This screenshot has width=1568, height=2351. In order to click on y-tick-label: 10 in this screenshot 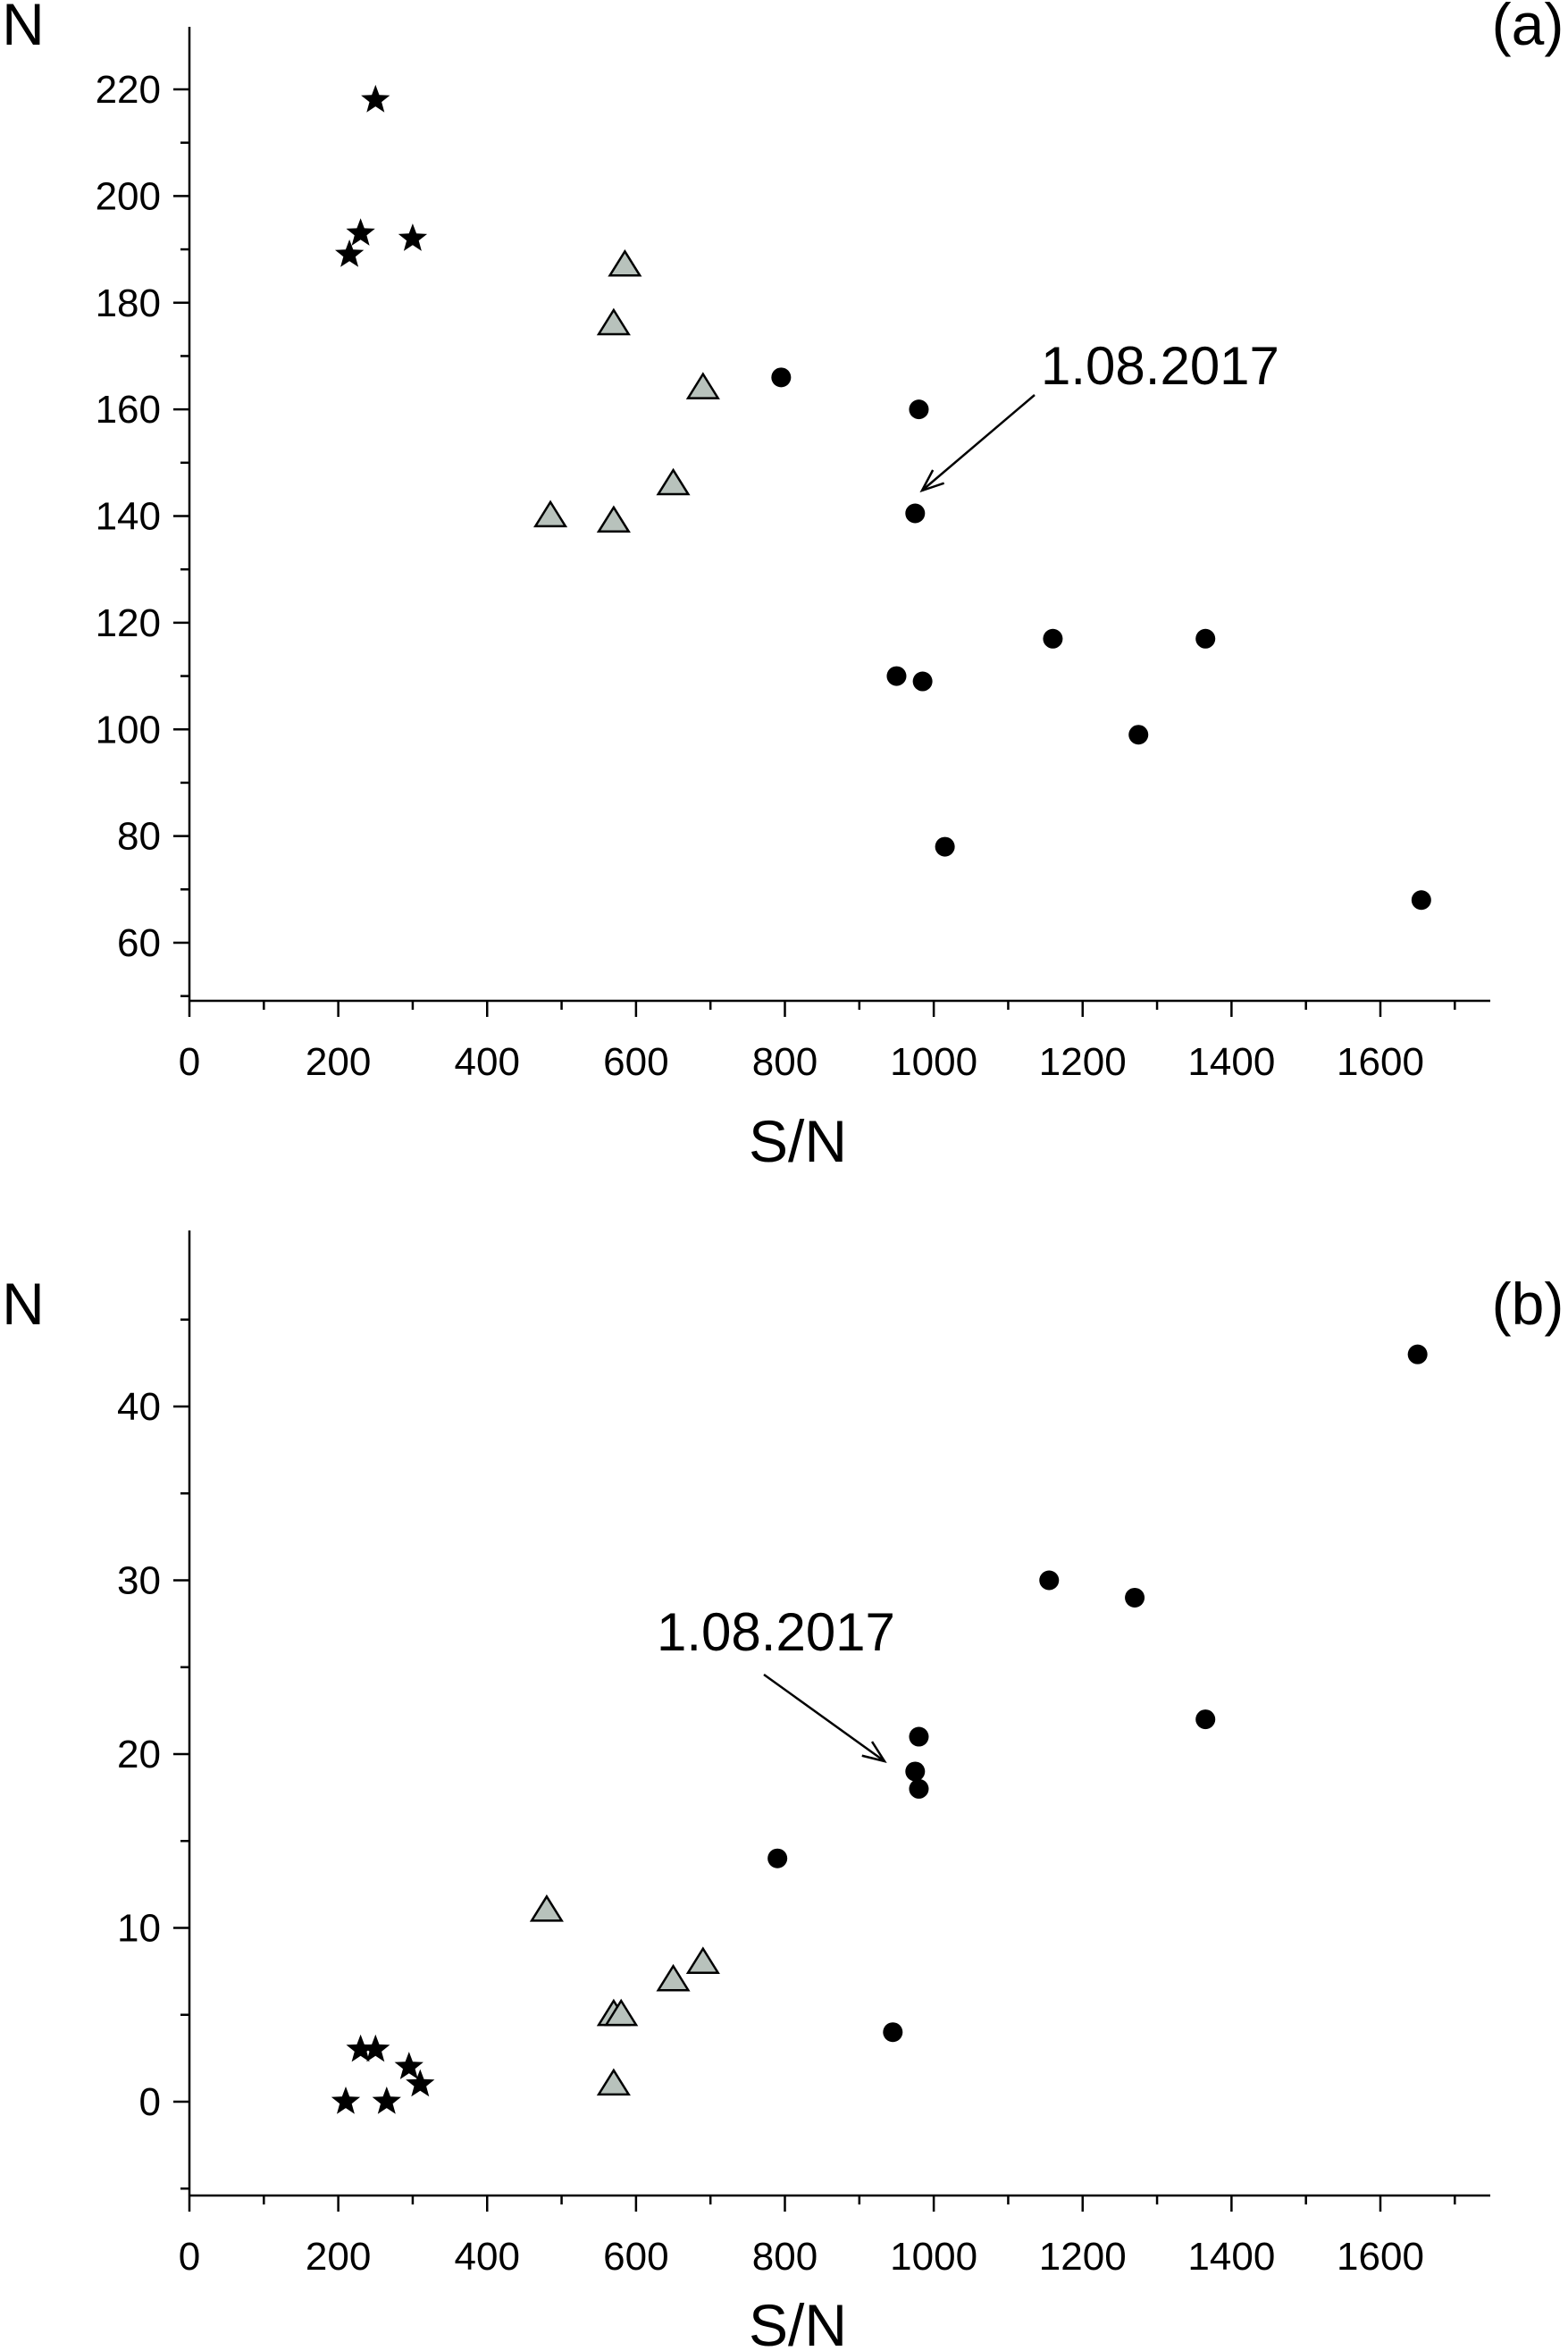, I will do `click(139, 1929)`.